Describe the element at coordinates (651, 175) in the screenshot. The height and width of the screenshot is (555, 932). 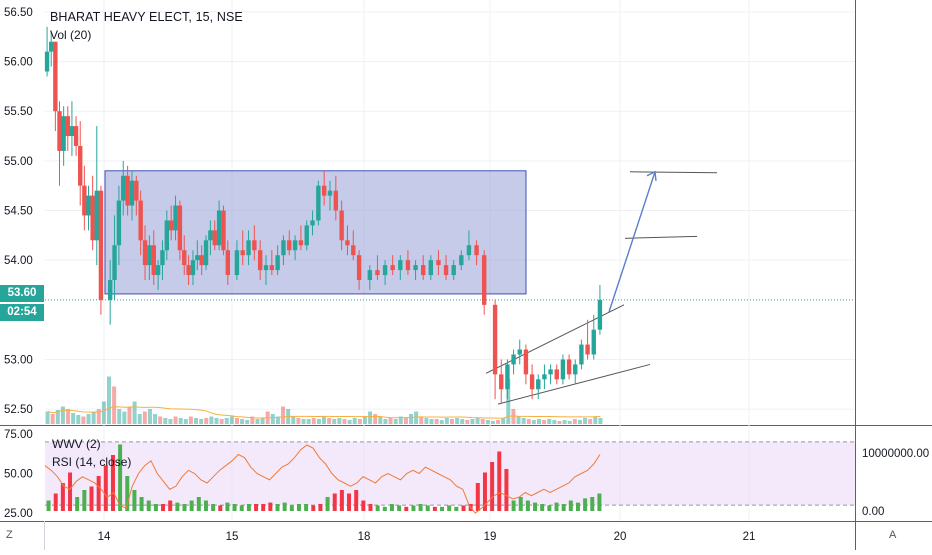
I see `projection-arrow-head` at that location.